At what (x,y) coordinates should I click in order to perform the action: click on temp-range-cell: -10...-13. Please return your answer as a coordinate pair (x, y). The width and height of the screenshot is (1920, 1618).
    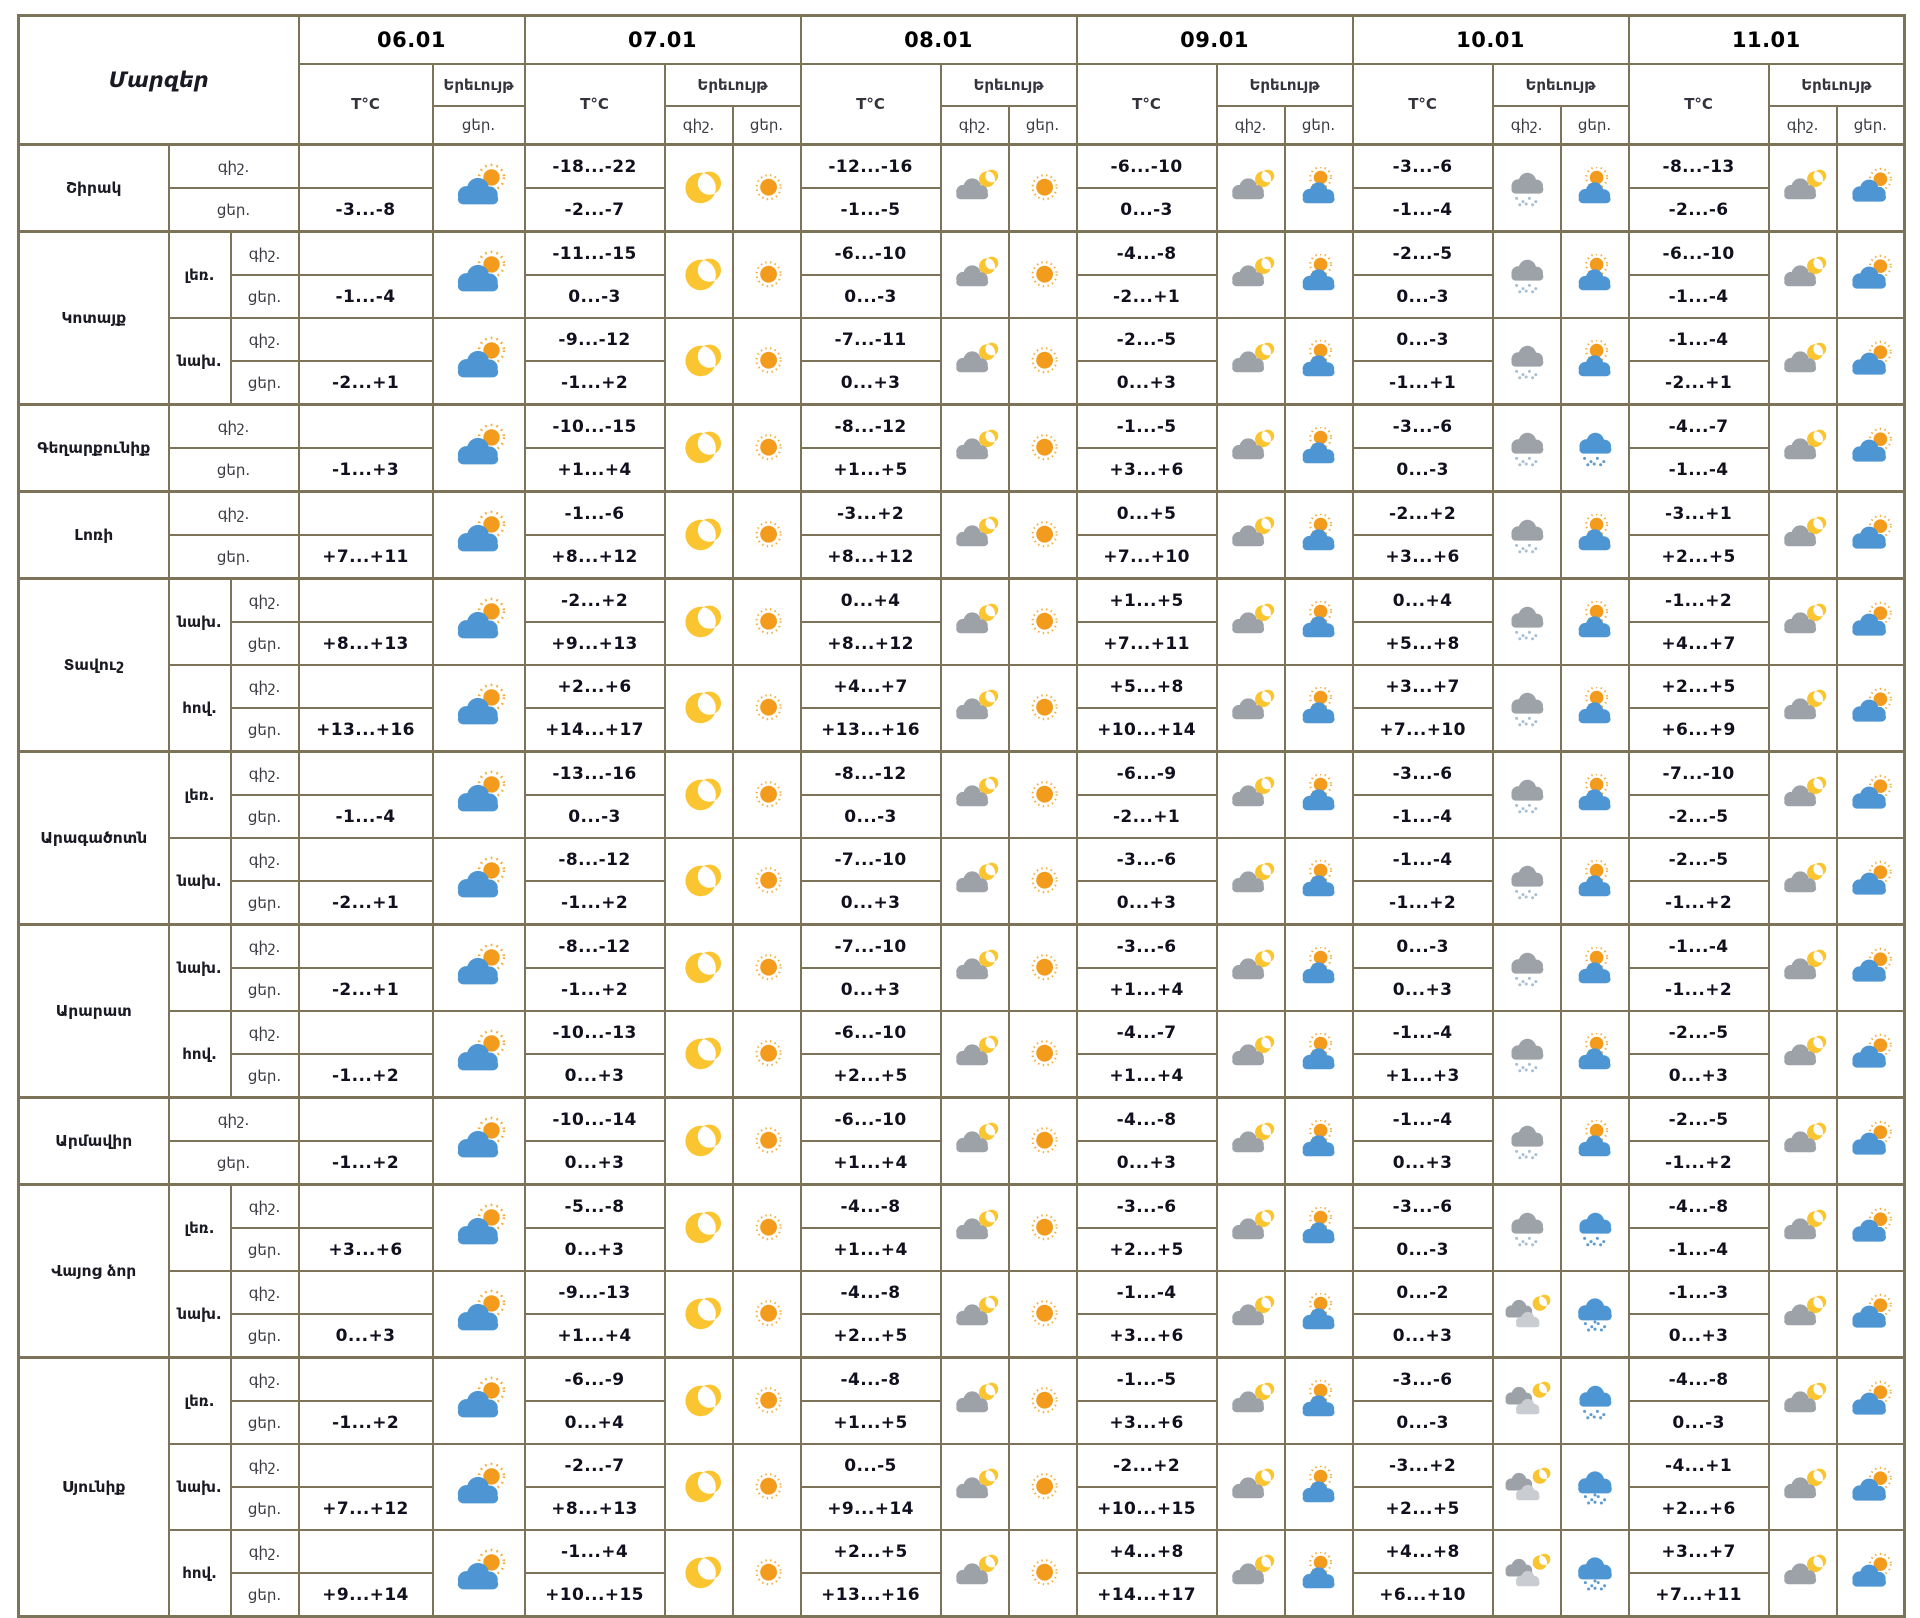
    Looking at the image, I should click on (594, 1032).